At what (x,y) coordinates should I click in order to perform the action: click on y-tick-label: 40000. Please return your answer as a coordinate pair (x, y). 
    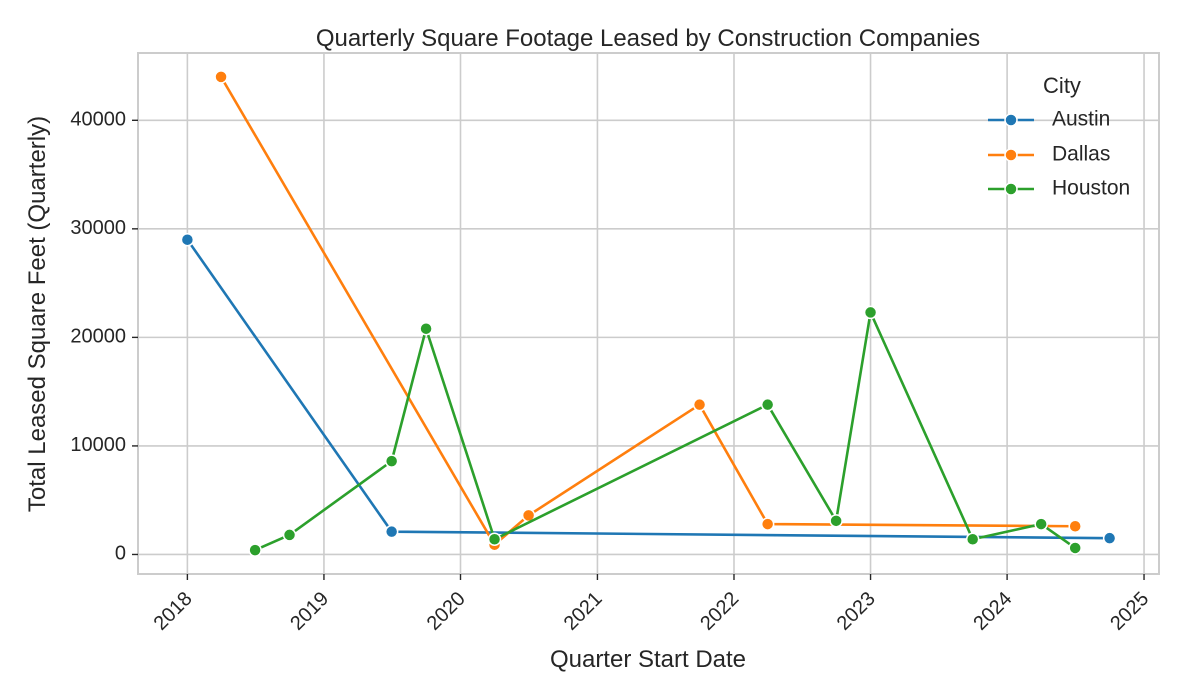
    Looking at the image, I should click on (98, 120).